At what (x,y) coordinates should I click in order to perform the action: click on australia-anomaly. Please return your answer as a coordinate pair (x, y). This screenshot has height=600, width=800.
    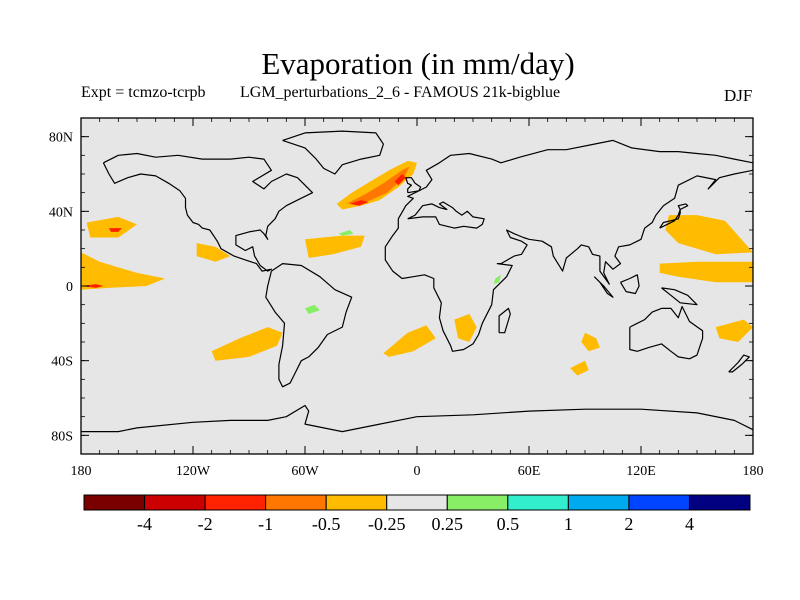
    Looking at the image, I should click on (734, 330).